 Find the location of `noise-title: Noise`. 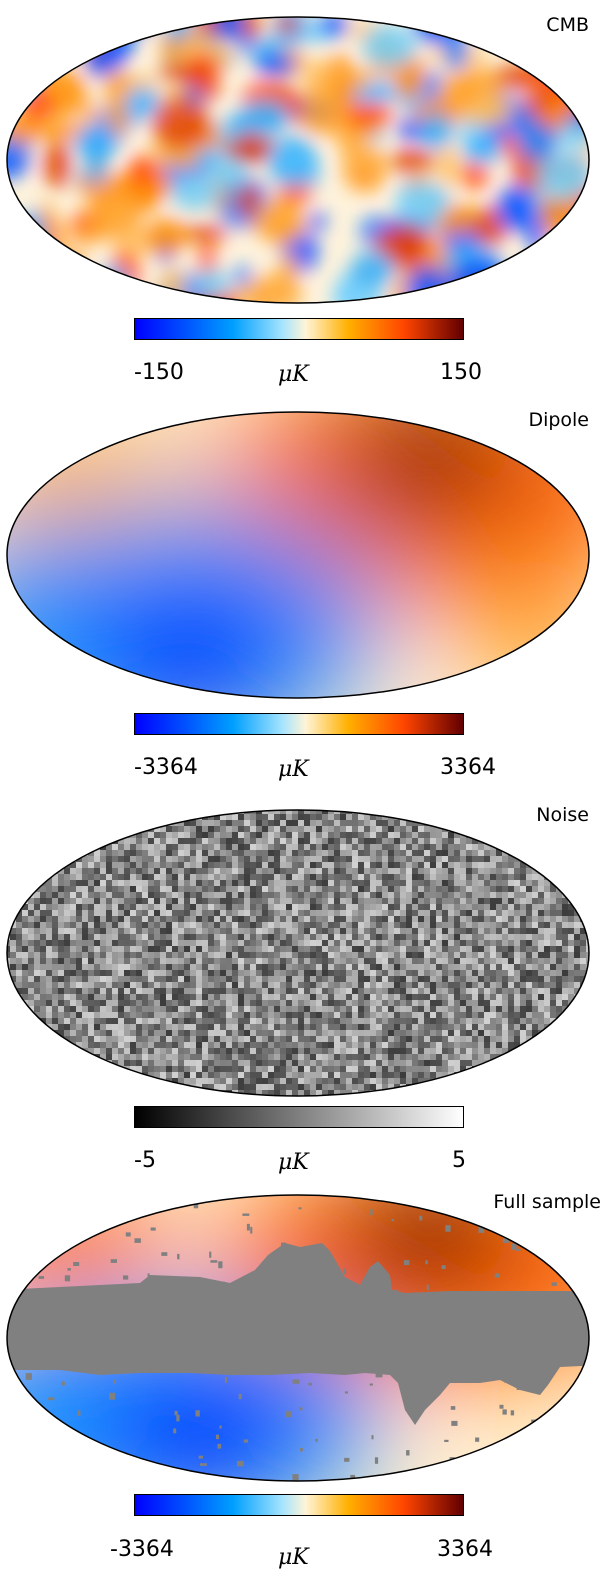

noise-title: Noise is located at coordinates (562, 815).